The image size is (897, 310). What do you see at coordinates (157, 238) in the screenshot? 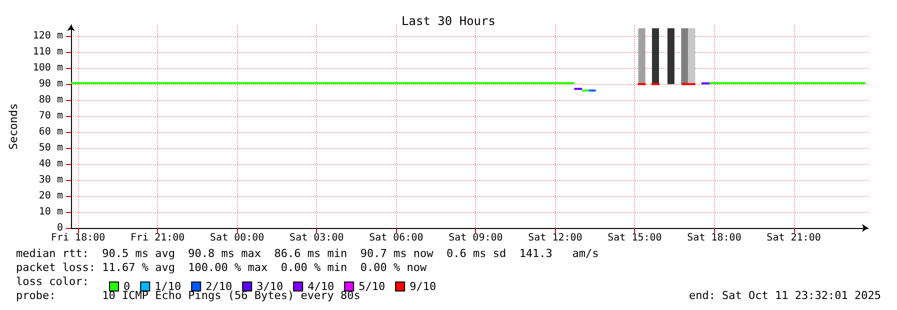
I see `x-tick-label: Fri 21:00` at bounding box center [157, 238].